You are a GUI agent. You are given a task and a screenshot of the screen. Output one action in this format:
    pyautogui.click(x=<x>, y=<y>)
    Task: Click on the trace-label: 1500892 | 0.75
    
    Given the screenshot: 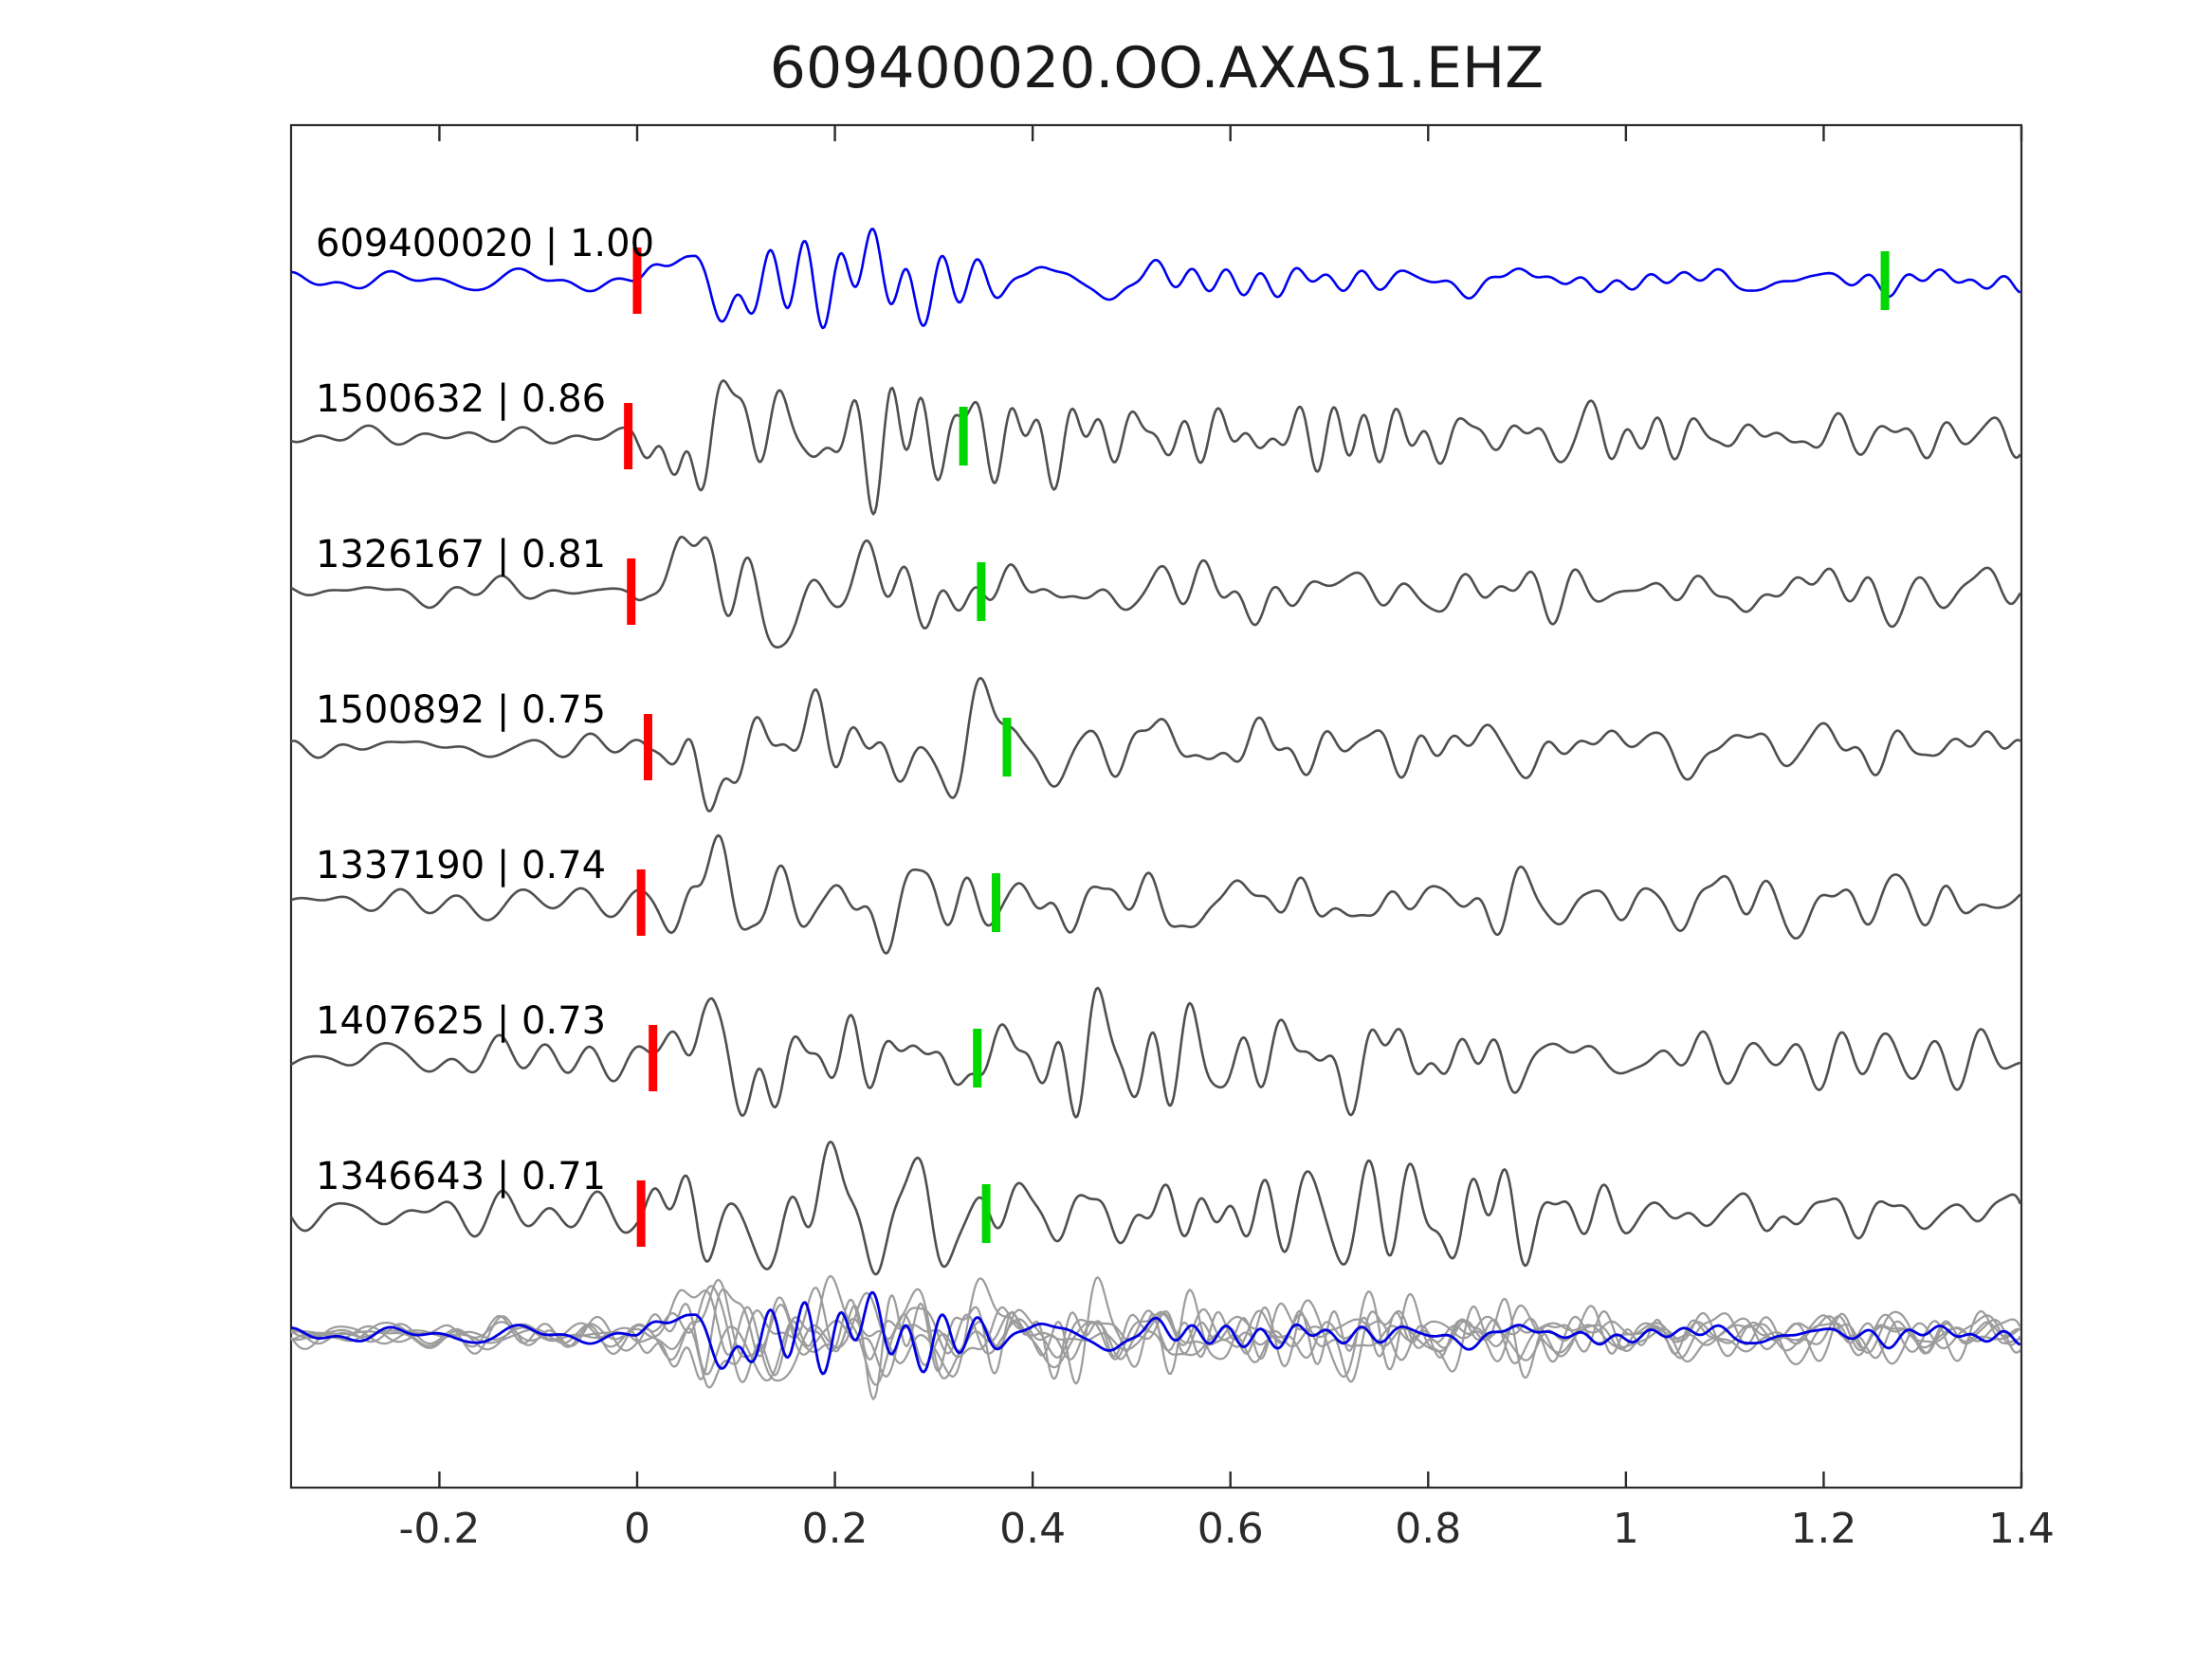 What is the action you would take?
    pyautogui.click(x=461, y=710)
    